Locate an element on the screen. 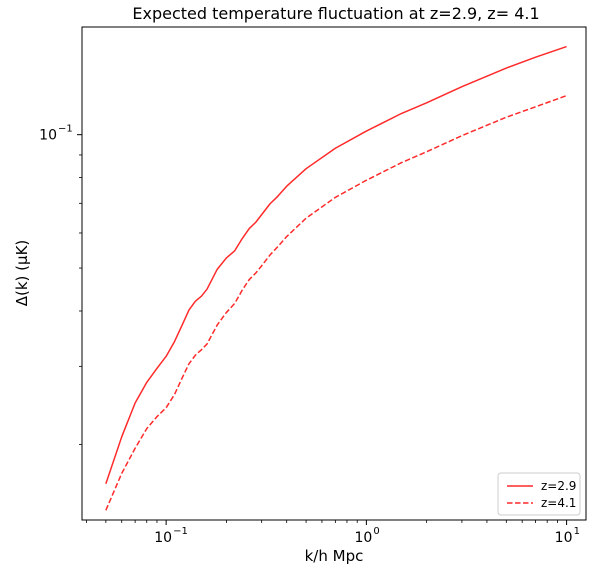 This screenshot has height=565, width=589. legend: z=2.9 z=4.1 is located at coordinates (539, 494).